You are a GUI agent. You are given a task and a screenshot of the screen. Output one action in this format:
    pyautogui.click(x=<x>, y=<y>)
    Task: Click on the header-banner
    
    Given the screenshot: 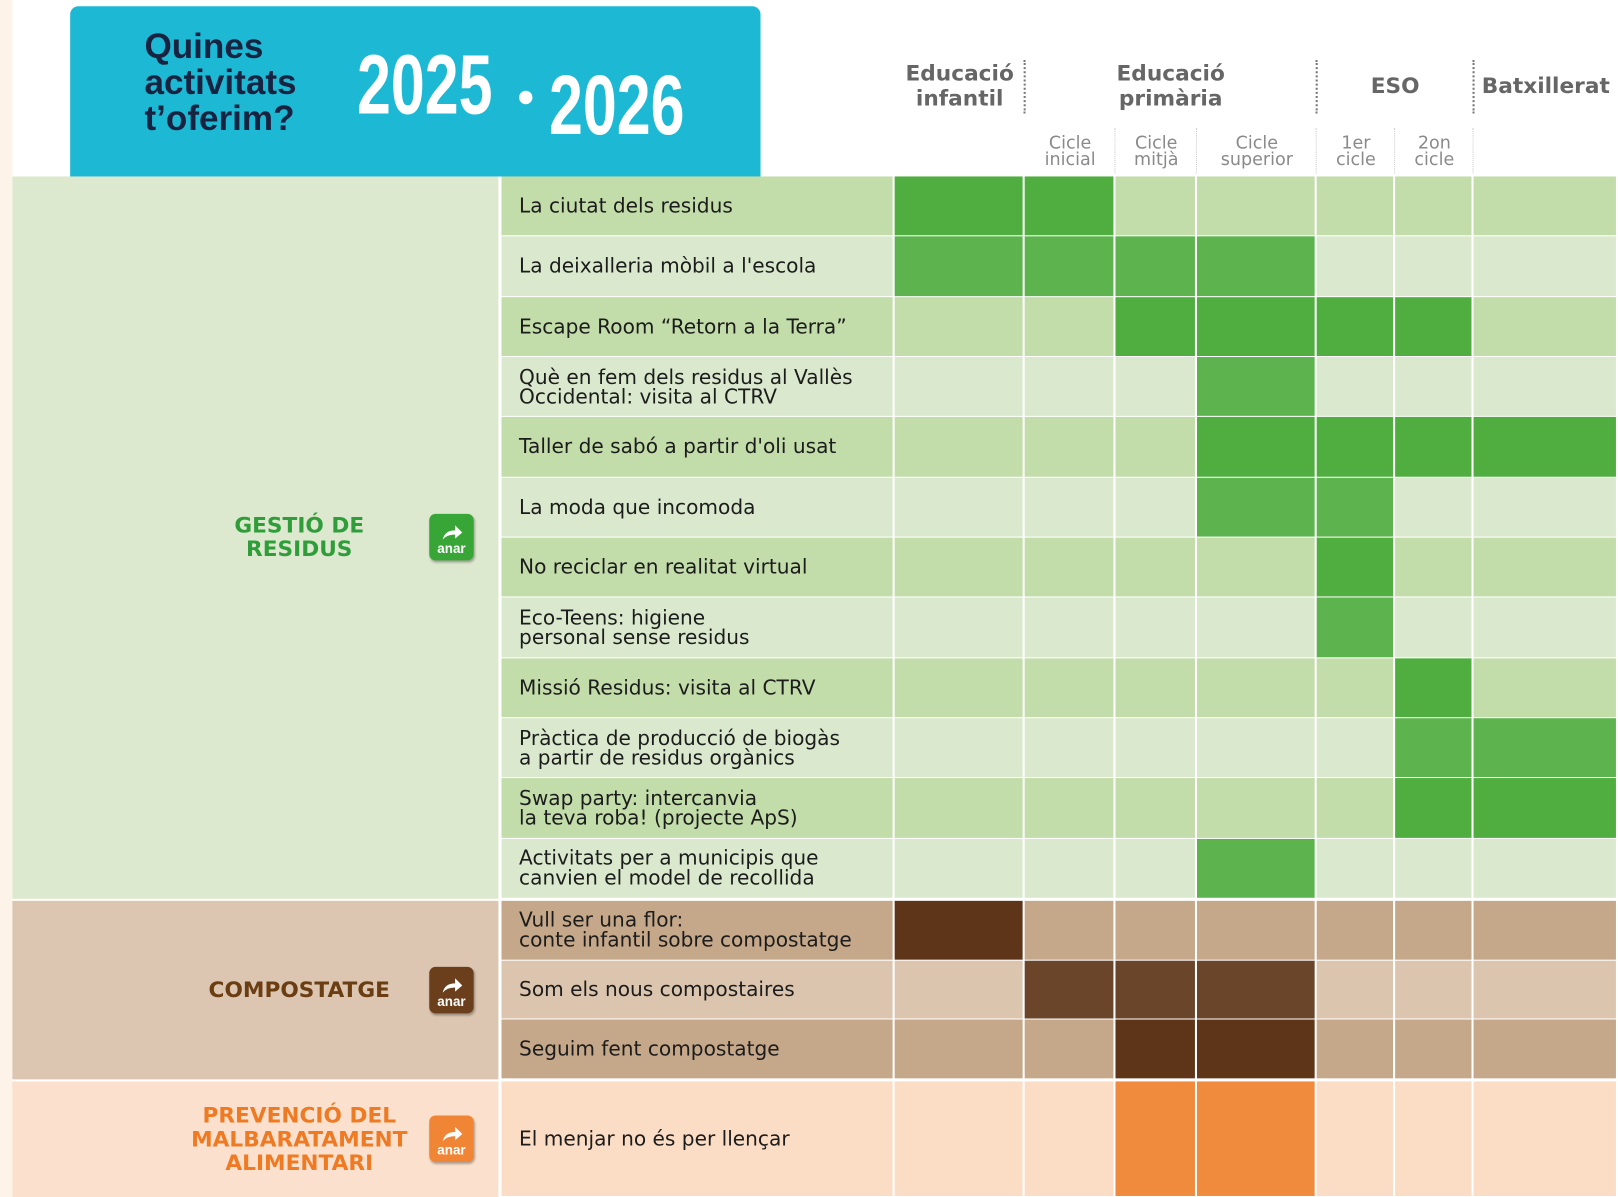 What is the action you would take?
    pyautogui.click(x=415, y=91)
    